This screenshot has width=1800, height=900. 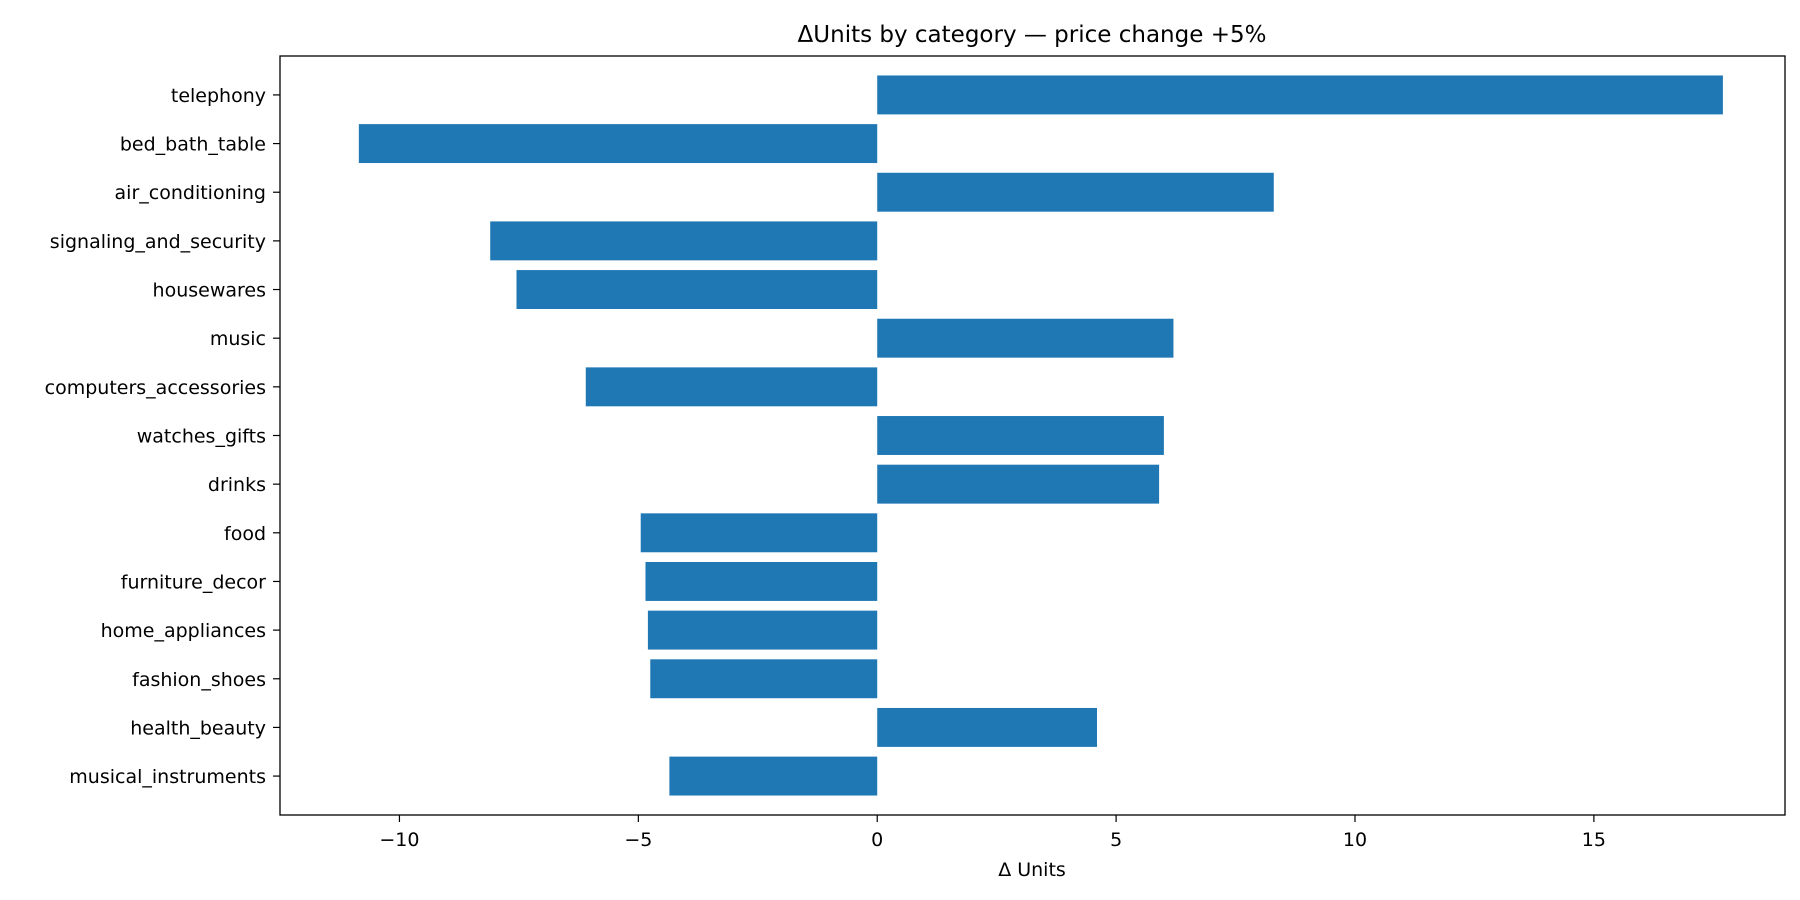 I want to click on bar-telephony, so click(x=1300, y=95).